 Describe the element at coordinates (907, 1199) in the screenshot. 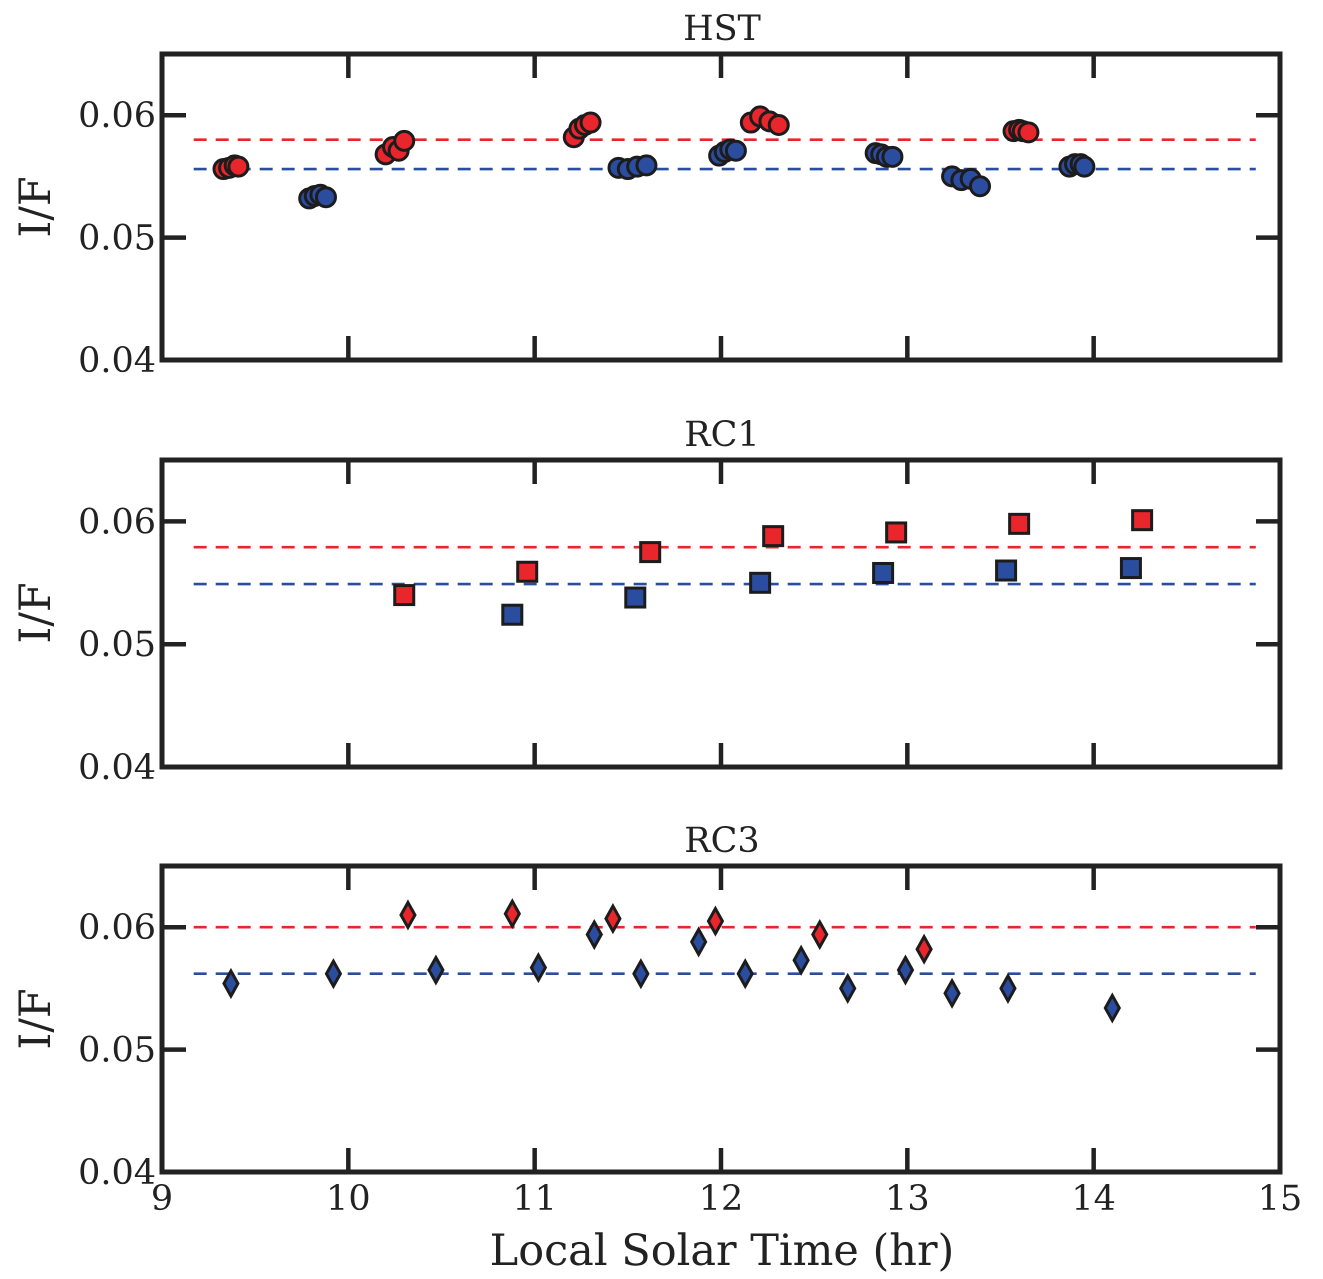

I see `x-tick-label: 13` at that location.